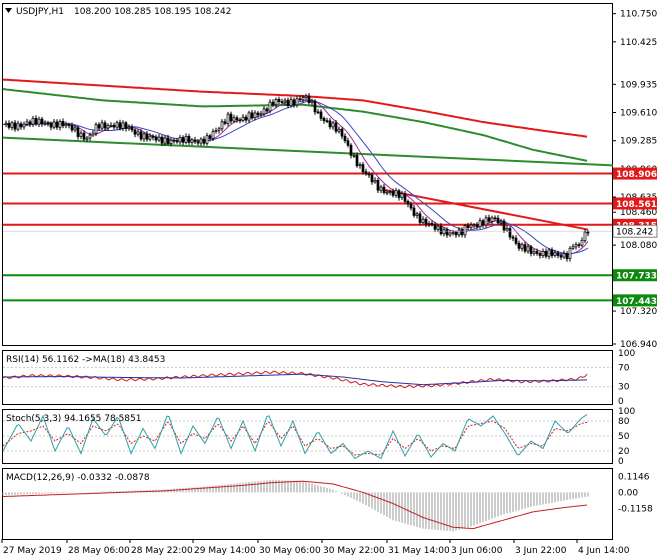 The height and width of the screenshot is (560, 660). I want to click on rsi-tick-label: 100, so click(626, 354).